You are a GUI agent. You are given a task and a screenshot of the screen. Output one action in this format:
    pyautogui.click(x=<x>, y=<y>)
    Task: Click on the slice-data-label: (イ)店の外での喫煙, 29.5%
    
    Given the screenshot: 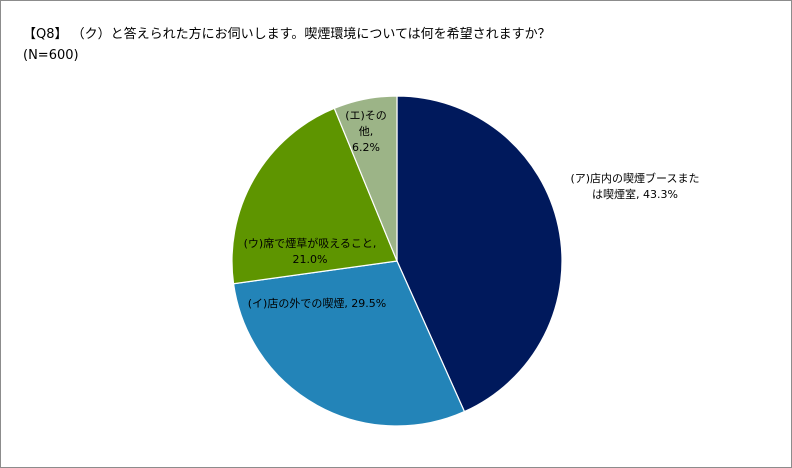 What is the action you would take?
    pyautogui.click(x=317, y=303)
    